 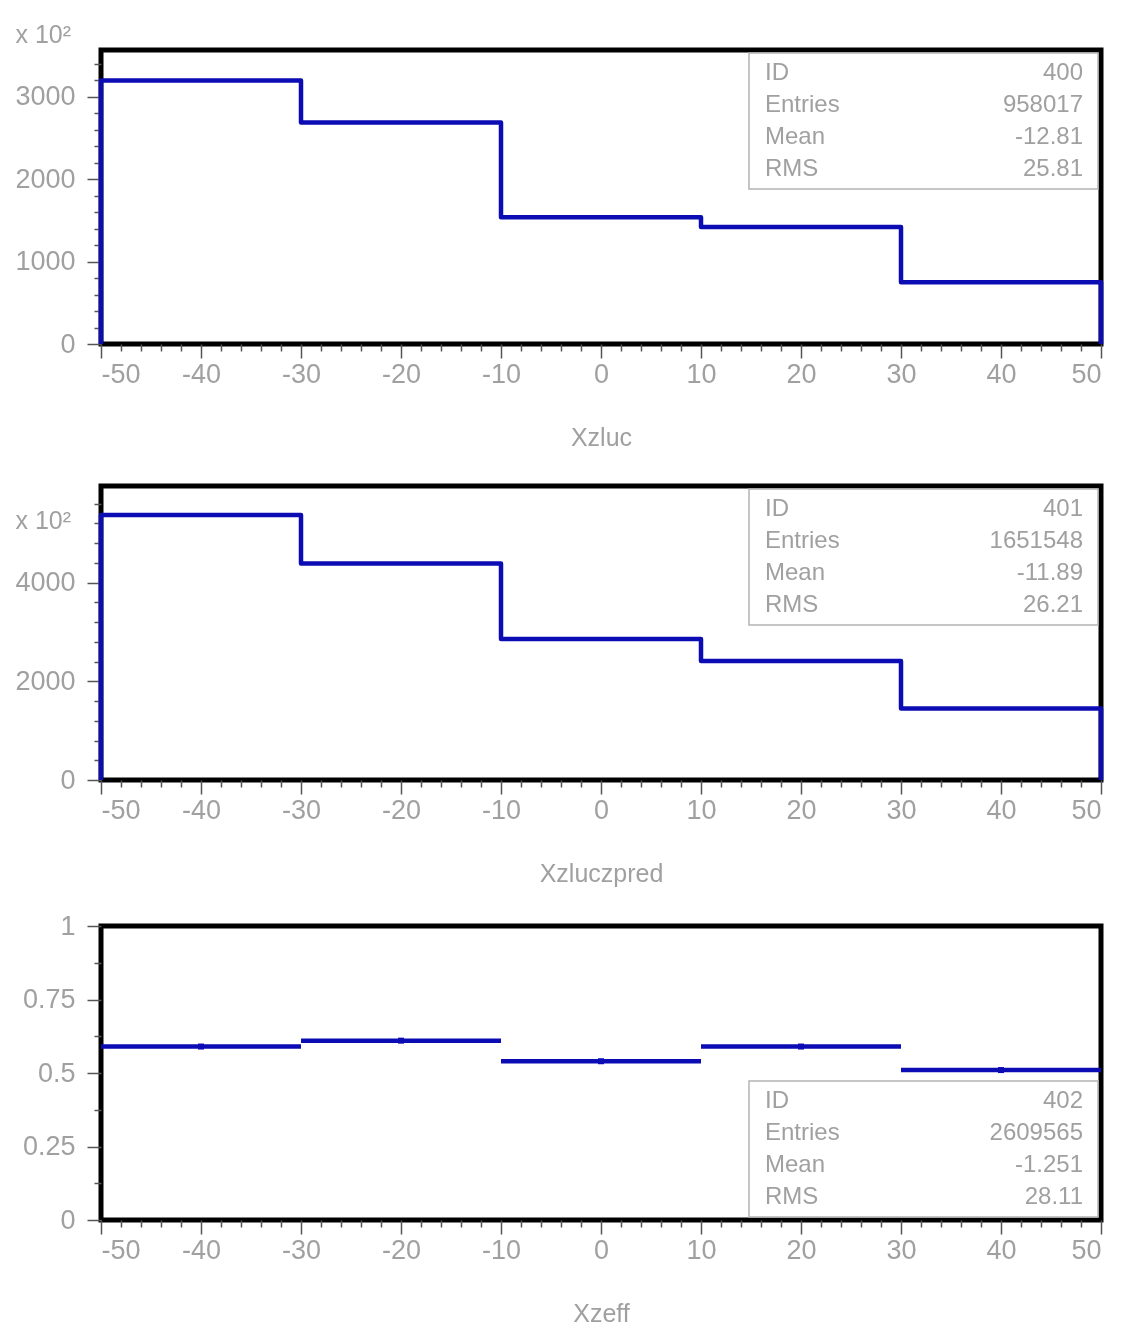 What do you see at coordinates (1062, 71) in the screenshot?
I see `annotation: 400` at bounding box center [1062, 71].